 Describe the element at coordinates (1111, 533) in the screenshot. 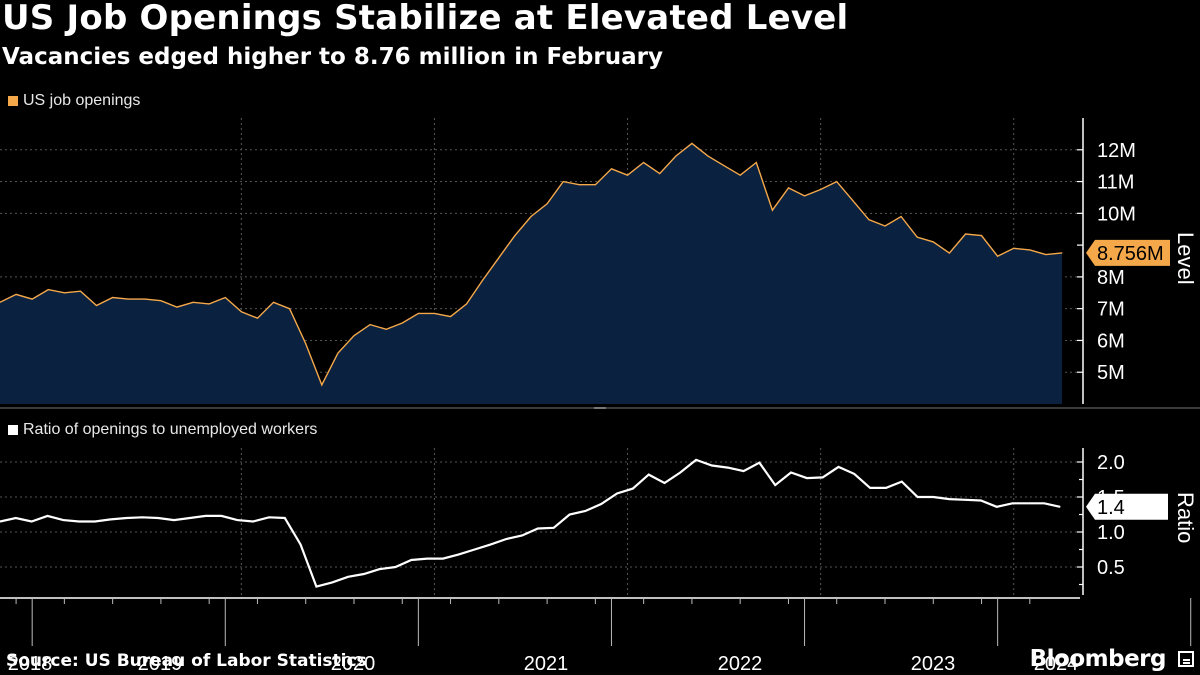

I see `y-tick-label-bottom-1: 1.0` at that location.